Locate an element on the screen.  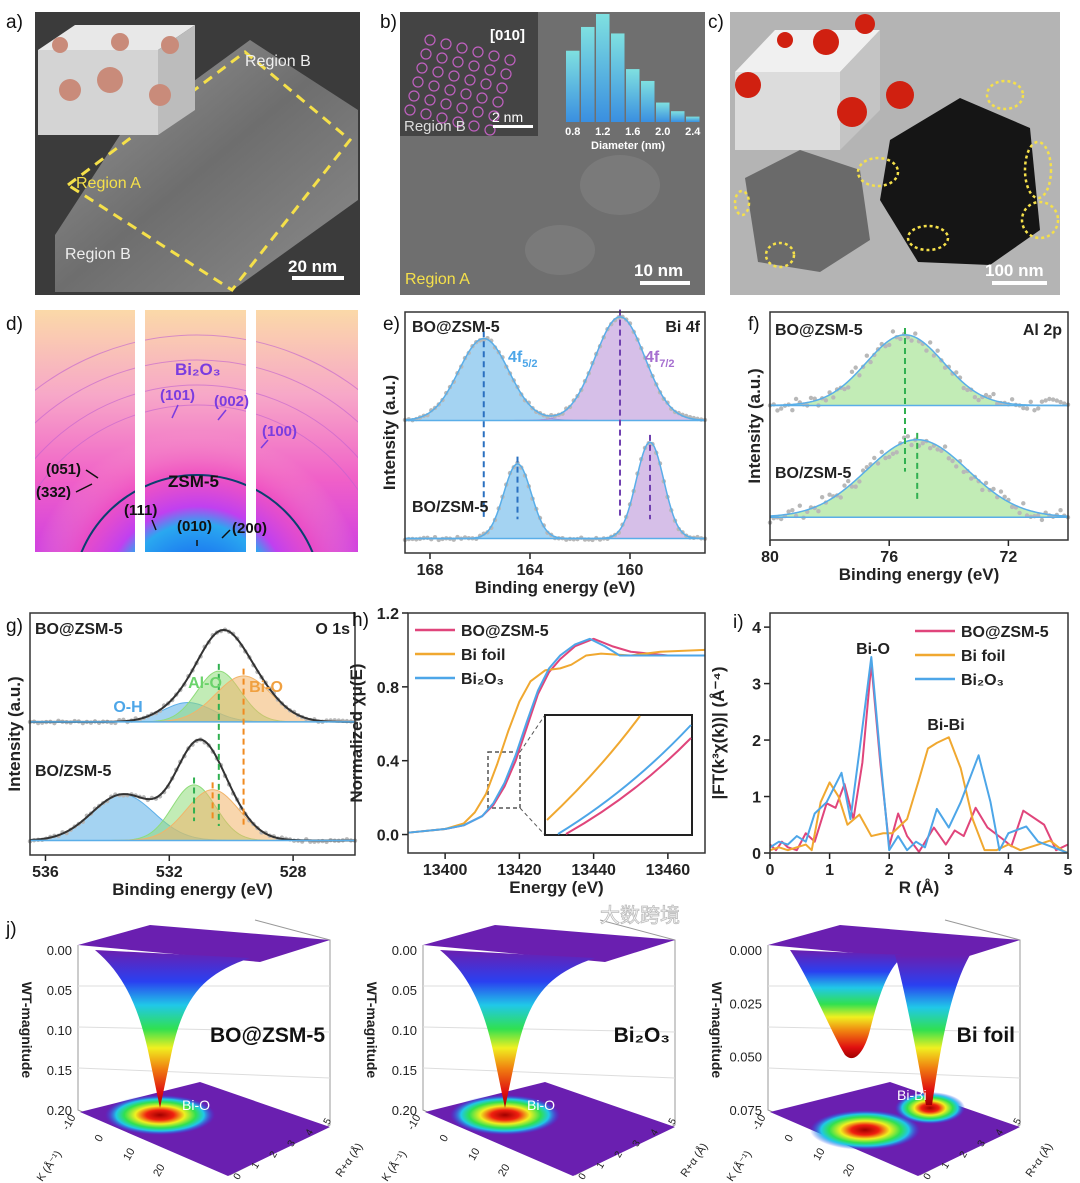
y-tick-label: 1.2 is located at coordinates (388, 614).